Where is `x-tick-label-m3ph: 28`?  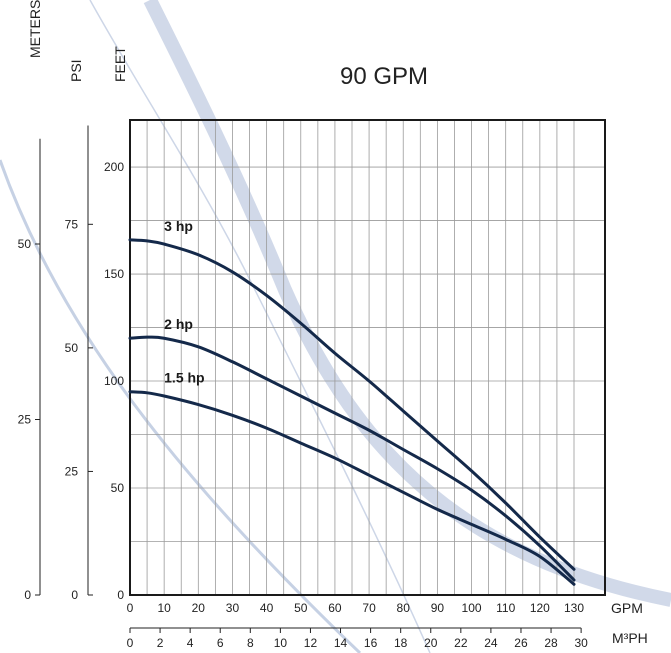 x-tick-label-m3ph: 28 is located at coordinates (551, 643).